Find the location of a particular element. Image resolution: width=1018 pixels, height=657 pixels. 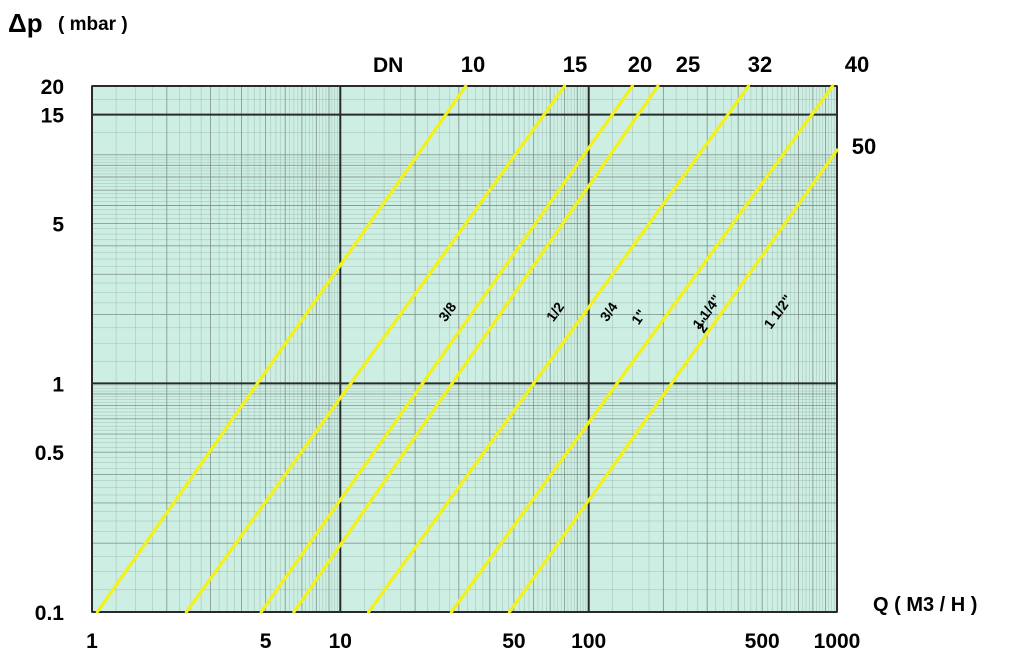

x-tick-label: 500 is located at coordinates (762, 641).